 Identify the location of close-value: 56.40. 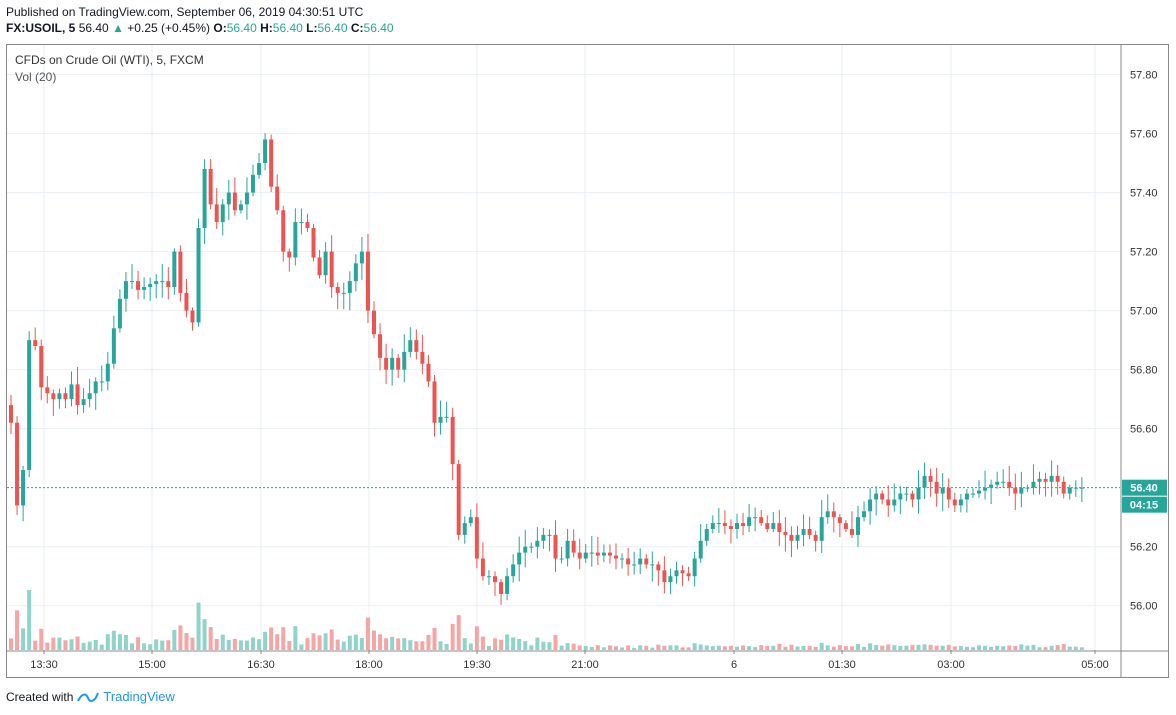
(378, 28).